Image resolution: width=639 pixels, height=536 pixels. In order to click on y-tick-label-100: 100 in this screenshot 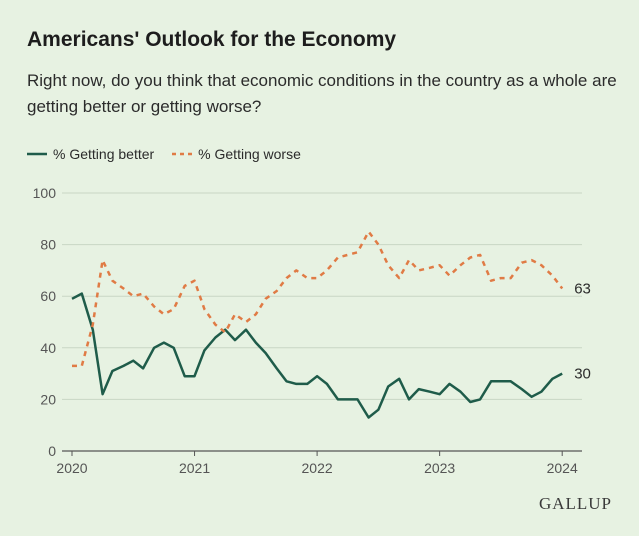, I will do `click(45, 193)`.